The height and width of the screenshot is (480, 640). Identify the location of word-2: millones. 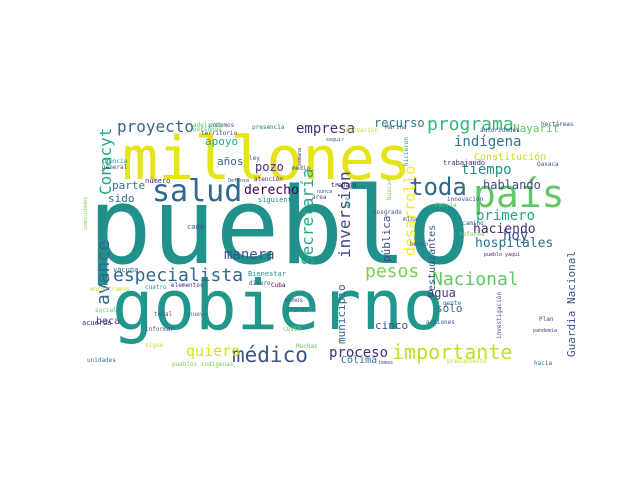
(266, 159).